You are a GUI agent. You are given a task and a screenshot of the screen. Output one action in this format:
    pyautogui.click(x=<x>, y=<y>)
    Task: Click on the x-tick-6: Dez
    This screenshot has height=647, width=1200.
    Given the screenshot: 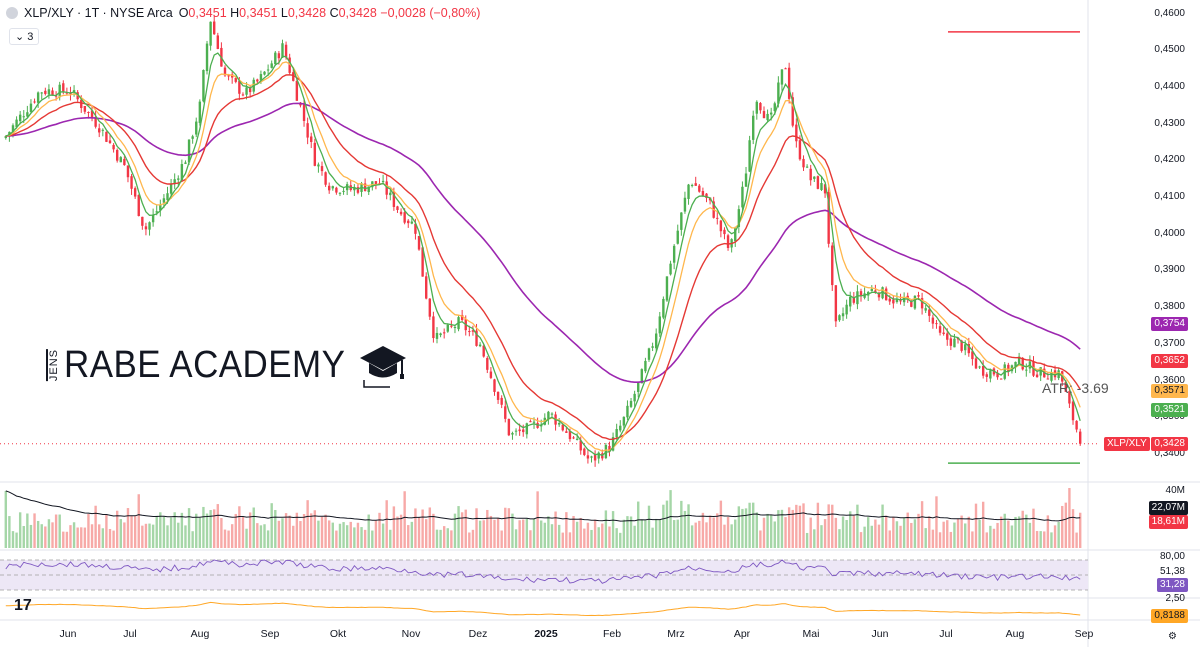 What is the action you would take?
    pyautogui.click(x=478, y=634)
    